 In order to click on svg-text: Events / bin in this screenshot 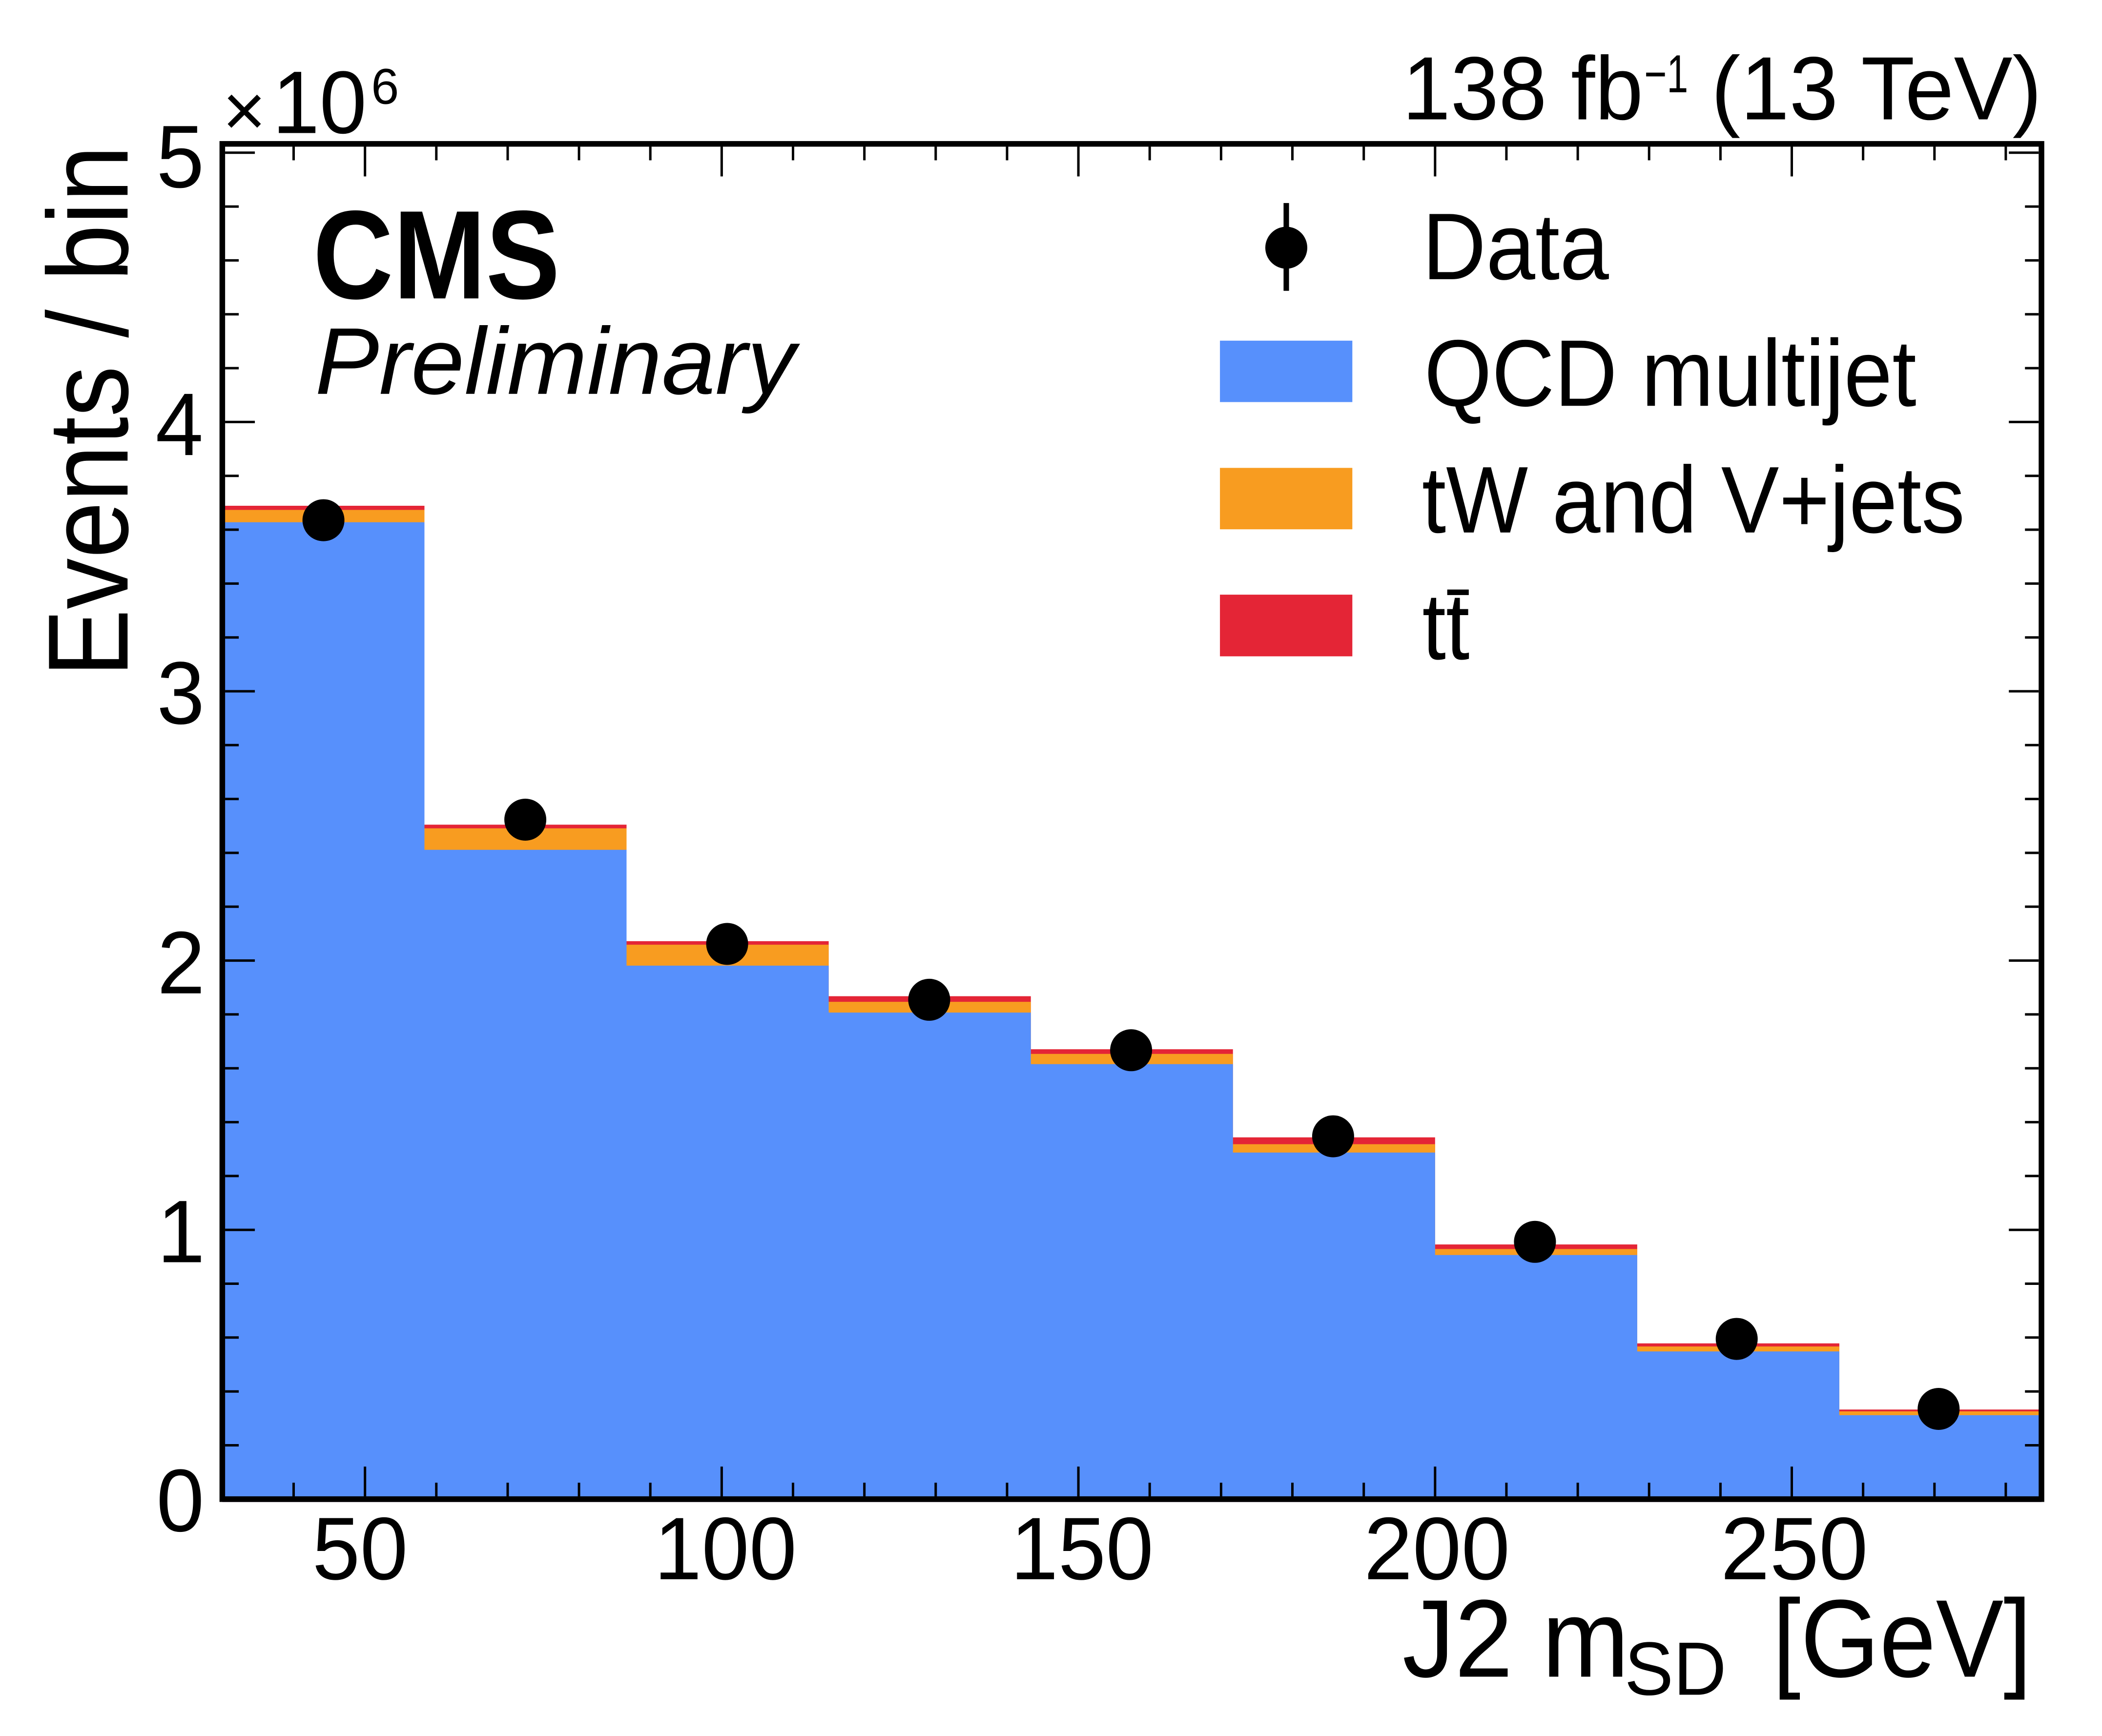, I will do `click(88, 411)`.